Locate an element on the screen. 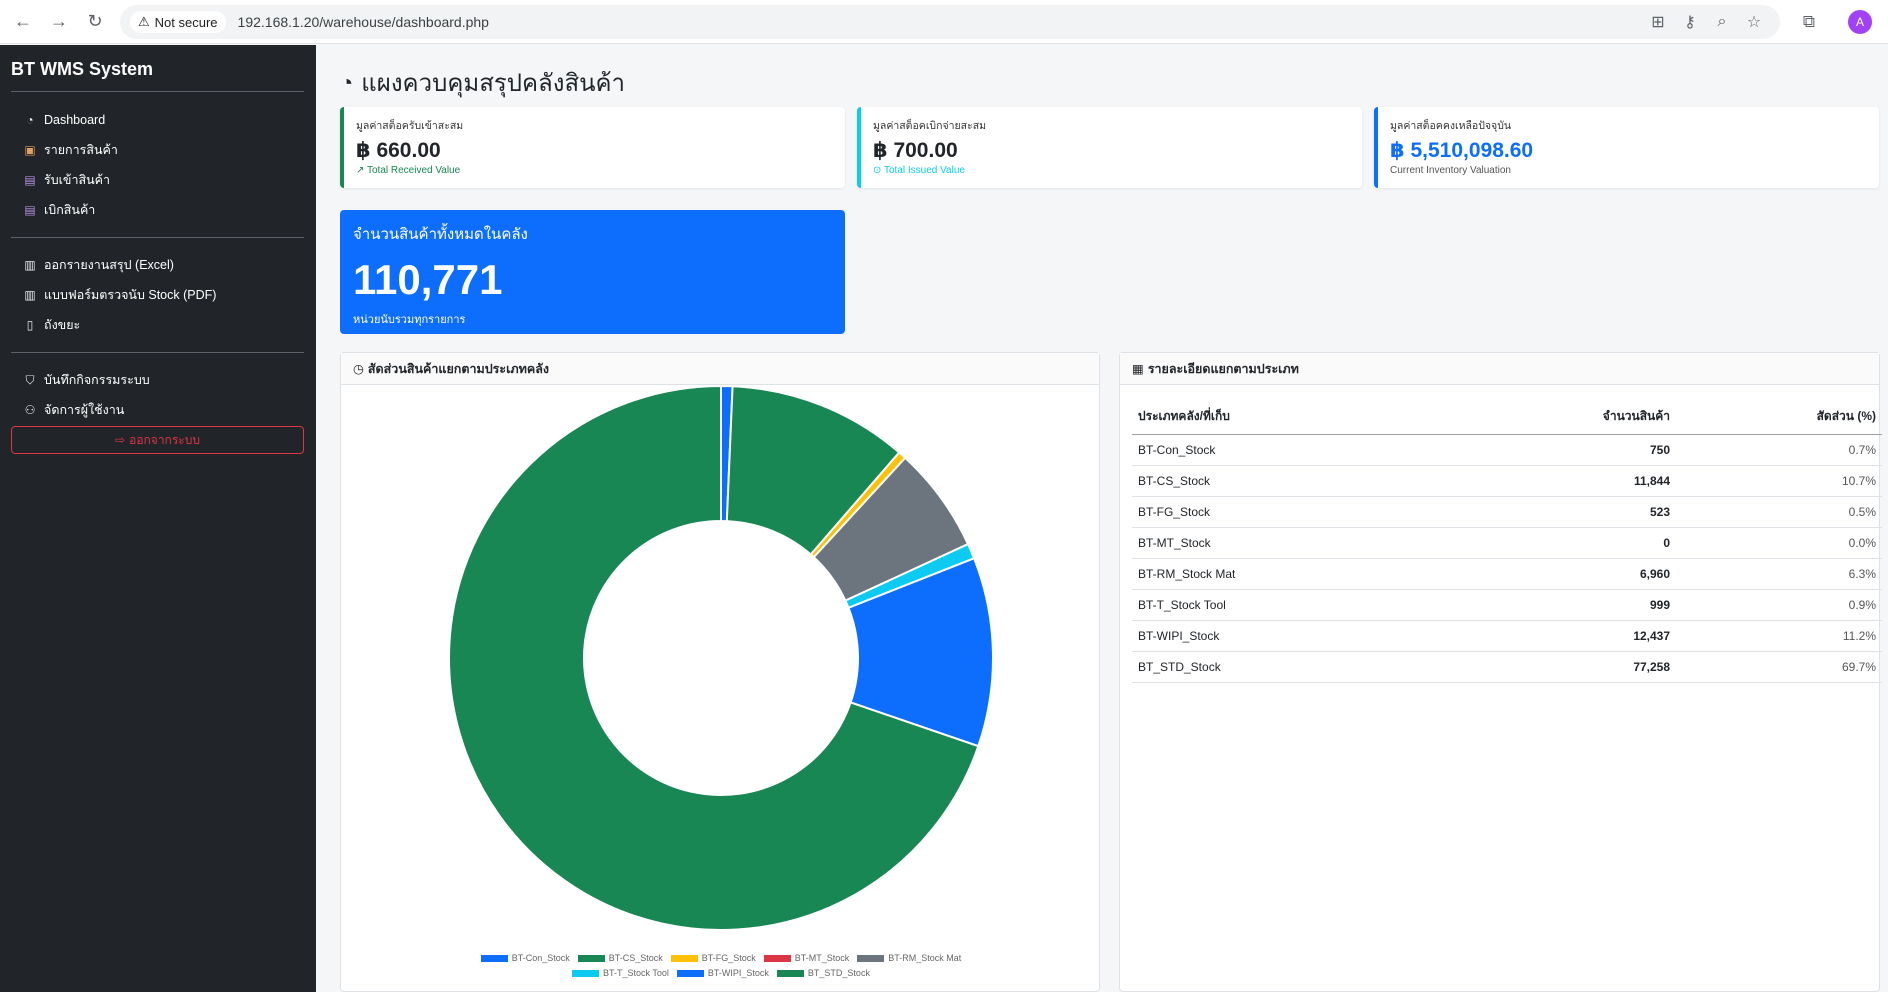 The width and height of the screenshot is (1888, 992). quantity-cell: 77,258 is located at coordinates (1562, 667).